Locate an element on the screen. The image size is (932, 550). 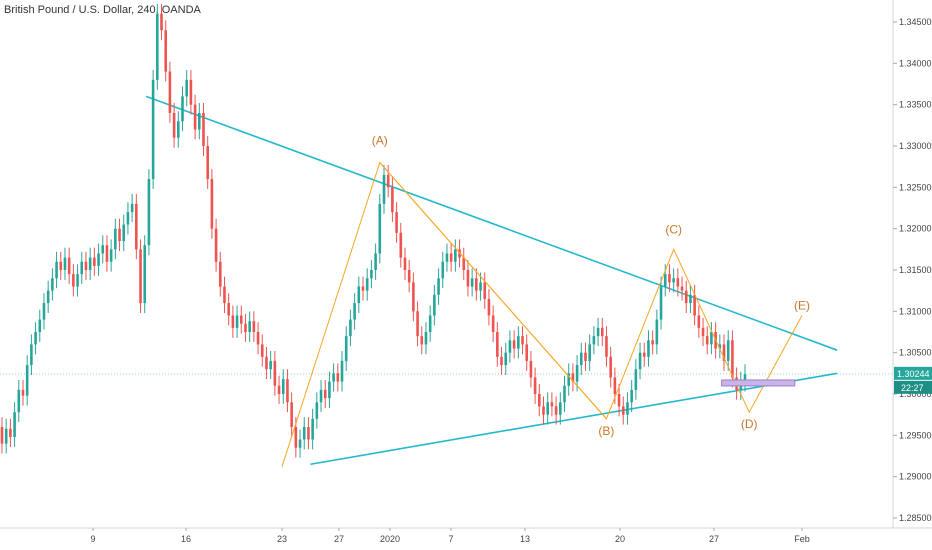
wave-label: (A) is located at coordinates (380, 141).